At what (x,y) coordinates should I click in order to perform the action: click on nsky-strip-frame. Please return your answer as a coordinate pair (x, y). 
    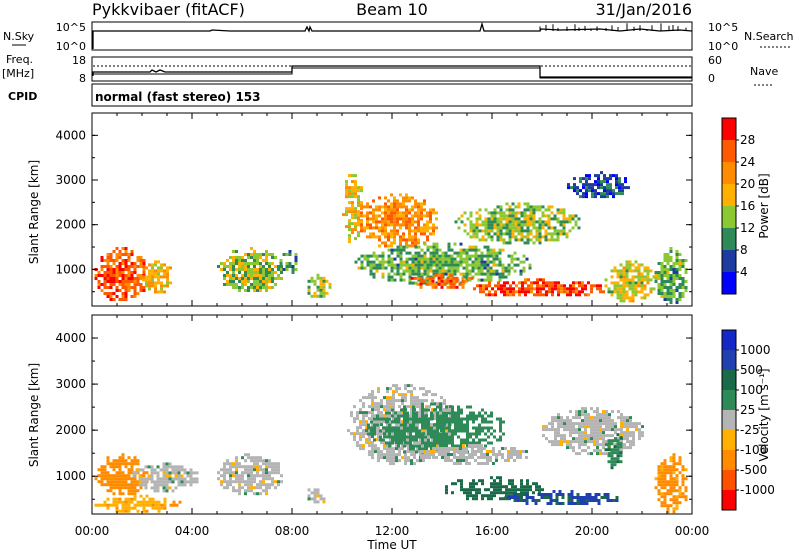
    Looking at the image, I should click on (392, 36).